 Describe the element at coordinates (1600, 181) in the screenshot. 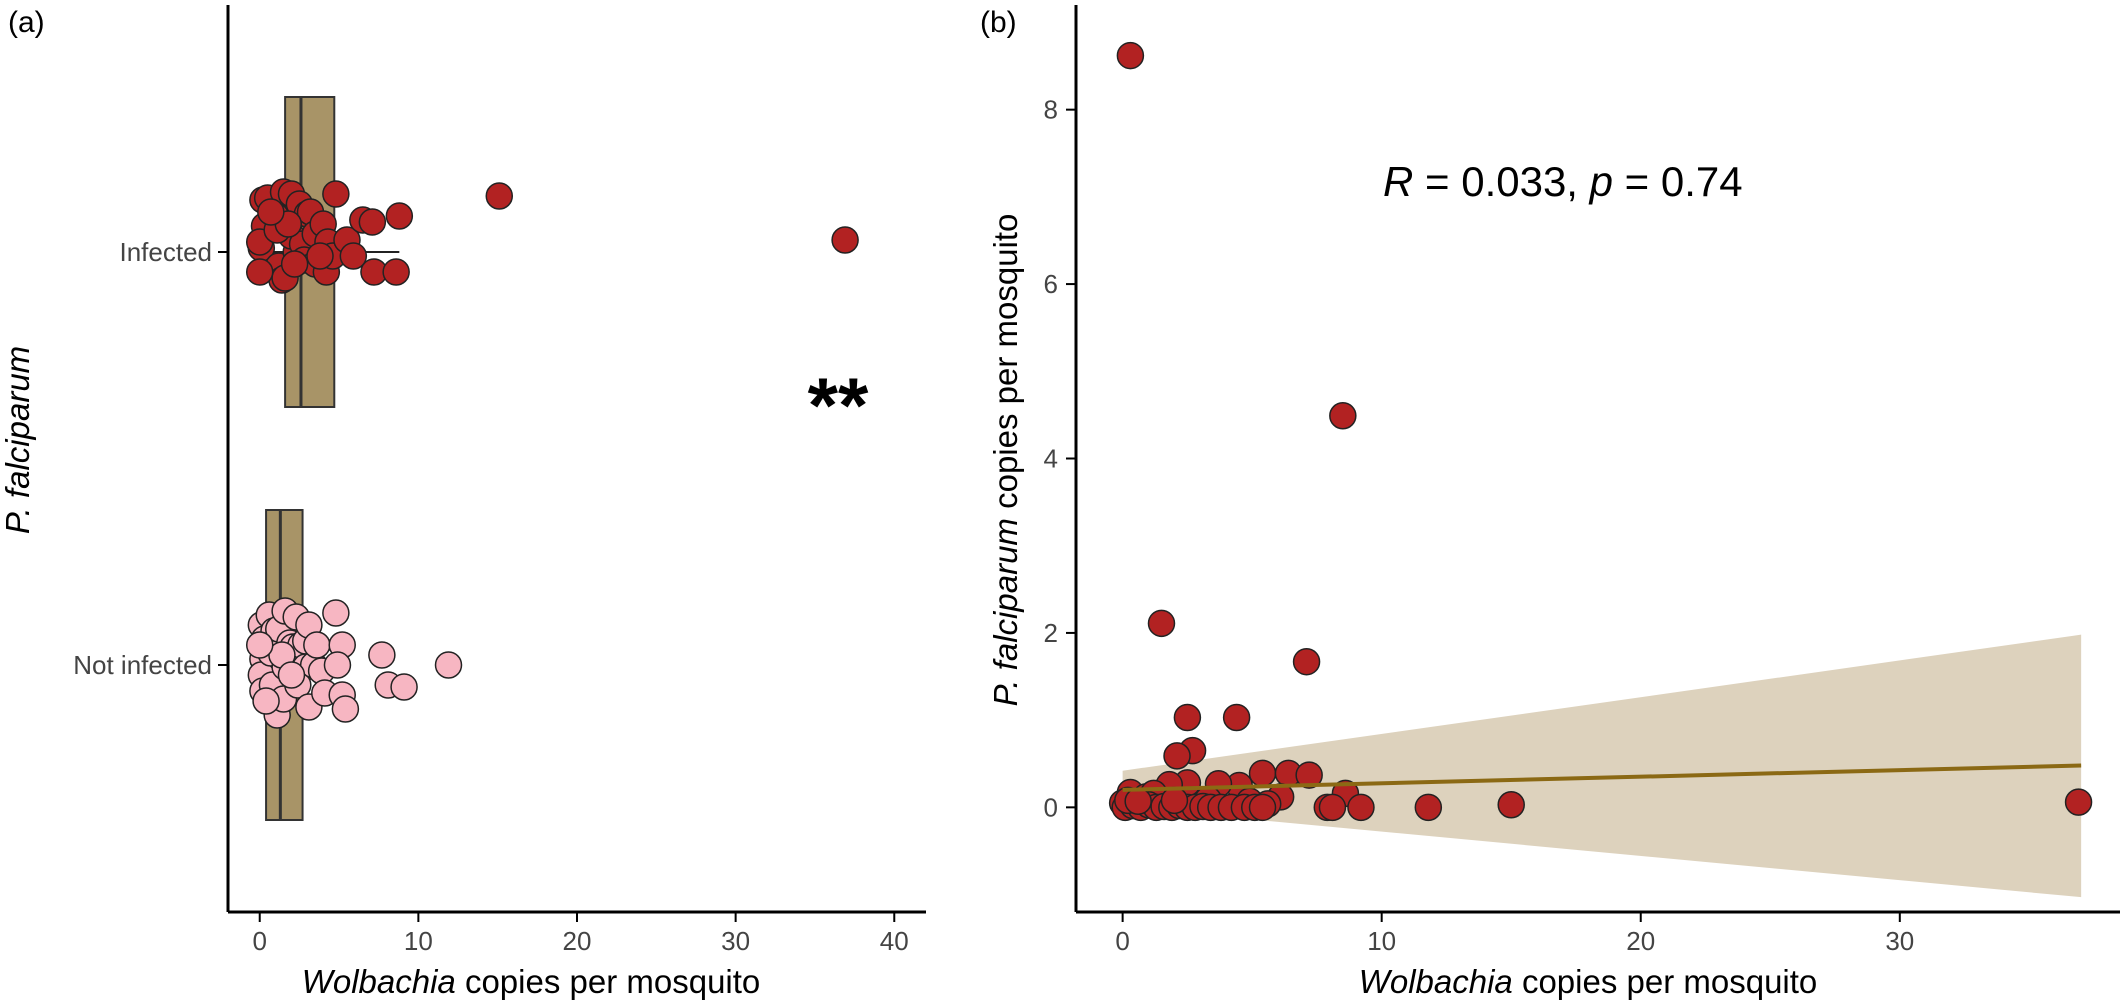

I see `p-symbol: p` at that location.